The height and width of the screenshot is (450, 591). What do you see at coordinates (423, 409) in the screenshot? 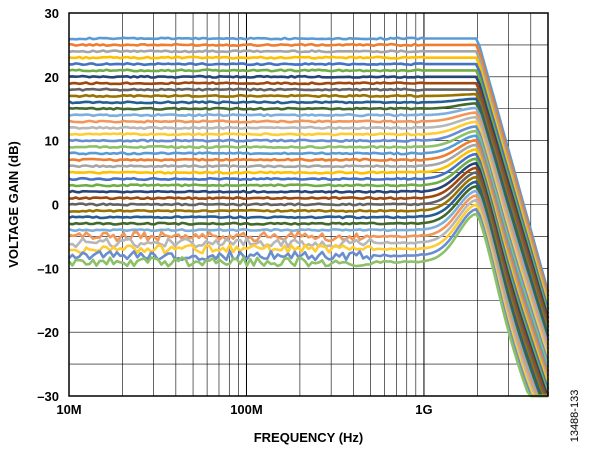
I see `x-tick-label: 1G` at bounding box center [423, 409].